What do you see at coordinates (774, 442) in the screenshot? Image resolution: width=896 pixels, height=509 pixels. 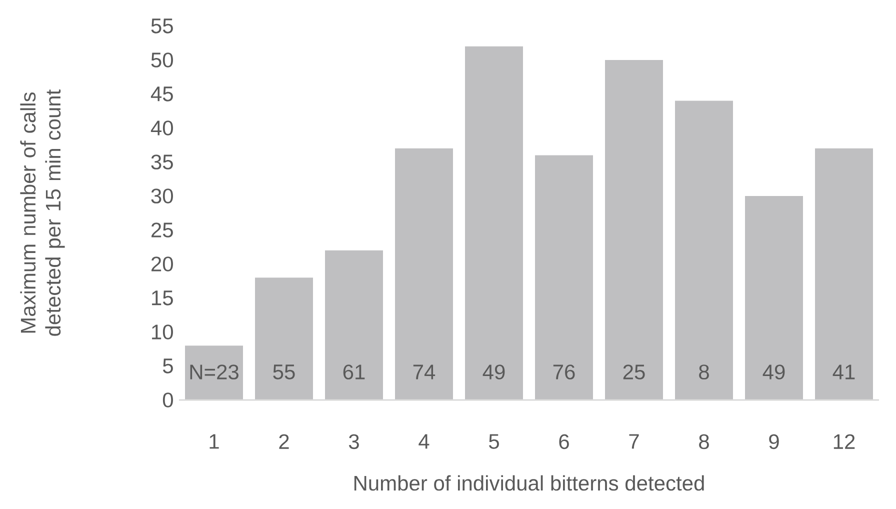 I see `x-tick-label: 9` at bounding box center [774, 442].